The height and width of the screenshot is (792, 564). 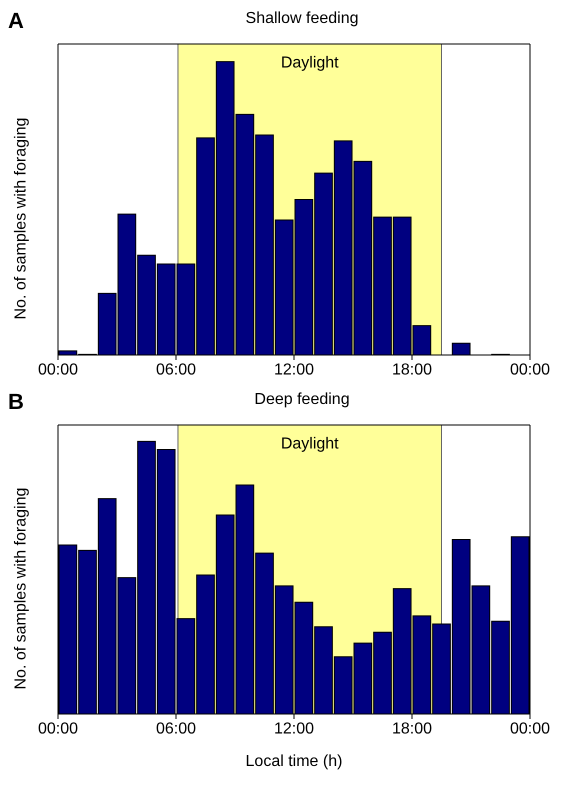 I want to click on text: B, so click(x=16, y=402).